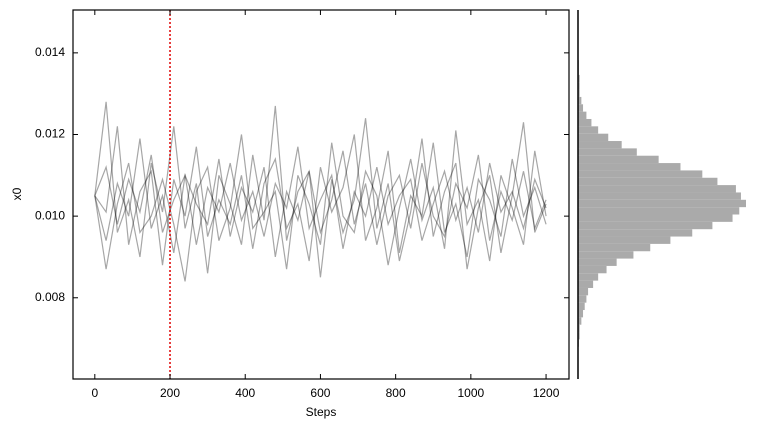  Describe the element at coordinates (396, 393) in the screenshot. I see `x-tick-label: 800` at that location.